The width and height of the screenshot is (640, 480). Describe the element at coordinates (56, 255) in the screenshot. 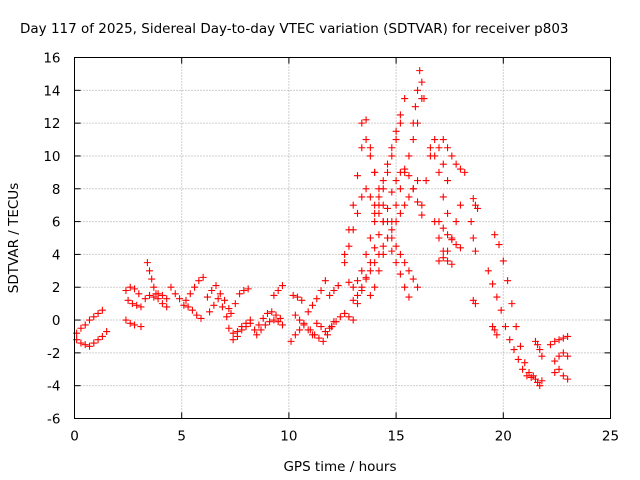

I see `y-tick-label: 4` at that location.